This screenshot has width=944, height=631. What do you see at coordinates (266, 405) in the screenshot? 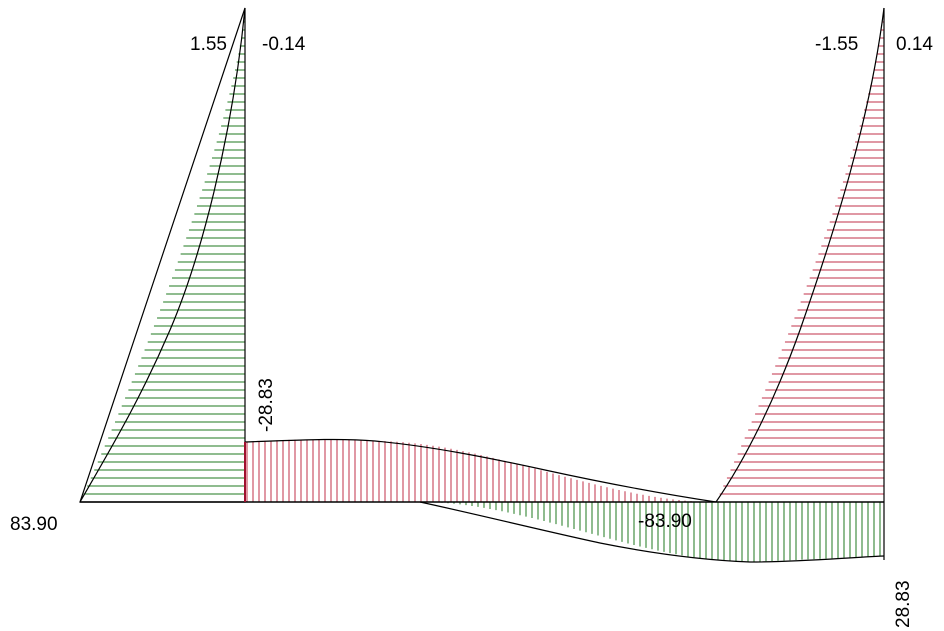
I see `label-beam-left-end: -28.83` at bounding box center [266, 405].